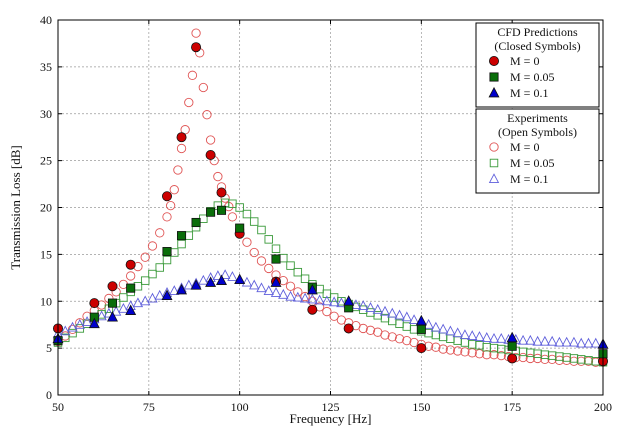 Image resolution: width=625 pixels, height=434 pixels. What do you see at coordinates (49, 395) in the screenshot?
I see `y-tick-label: 0` at bounding box center [49, 395].